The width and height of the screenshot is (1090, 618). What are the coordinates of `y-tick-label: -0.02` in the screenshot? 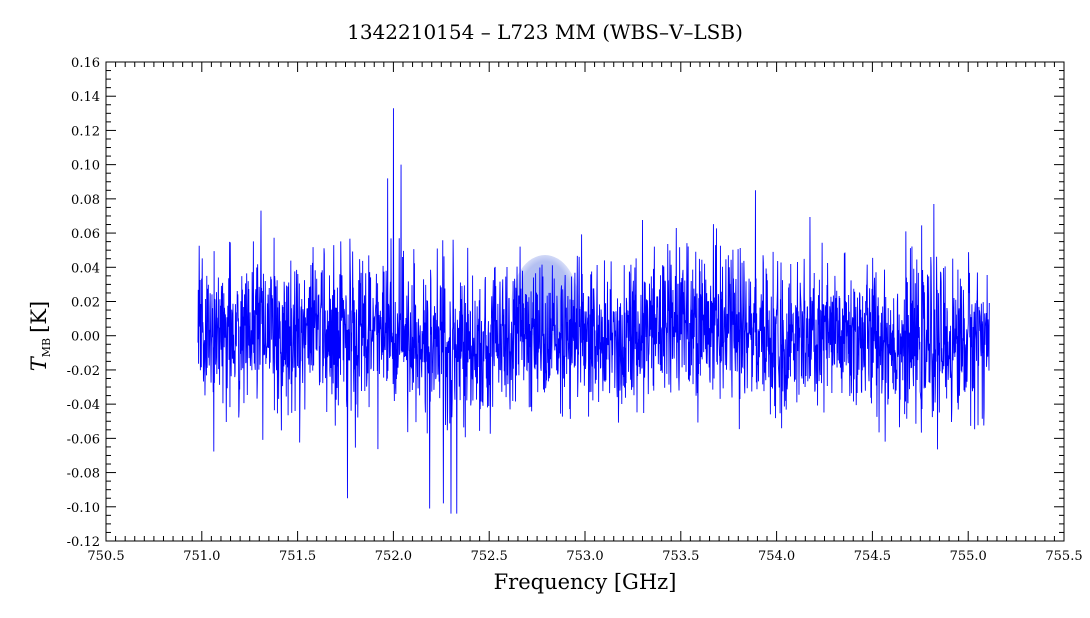 It's located at (83, 371).